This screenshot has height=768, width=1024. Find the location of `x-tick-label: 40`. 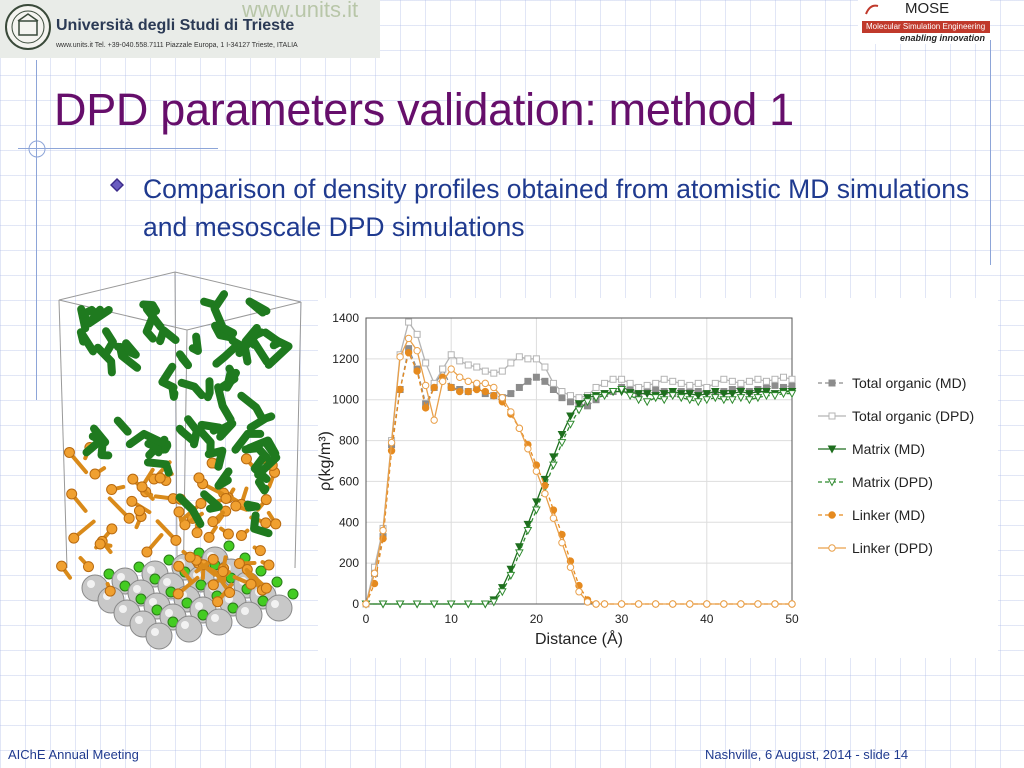

x-tick-label: 40 is located at coordinates (707, 619).